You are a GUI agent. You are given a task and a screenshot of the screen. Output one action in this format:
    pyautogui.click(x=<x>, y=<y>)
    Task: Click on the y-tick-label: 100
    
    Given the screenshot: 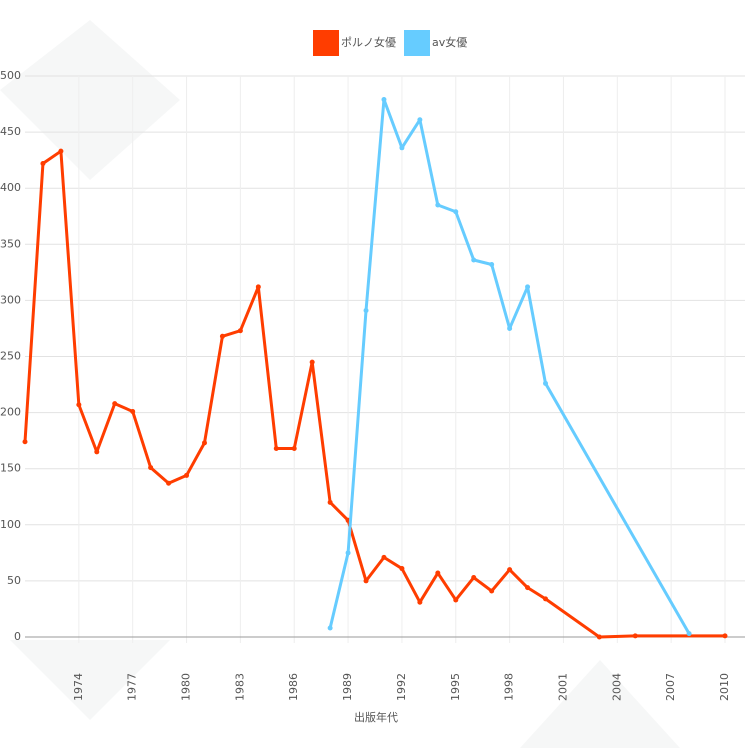 What is the action you would take?
    pyautogui.click(x=10, y=524)
    